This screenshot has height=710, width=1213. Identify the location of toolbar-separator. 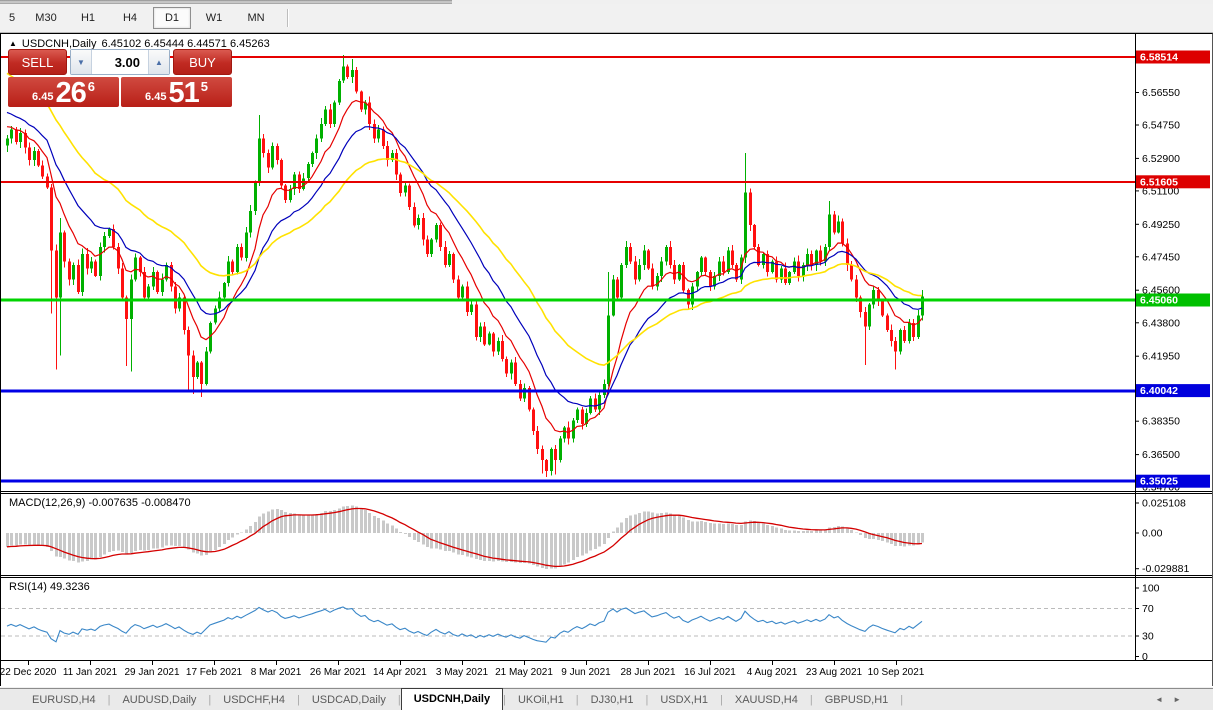
(288, 18).